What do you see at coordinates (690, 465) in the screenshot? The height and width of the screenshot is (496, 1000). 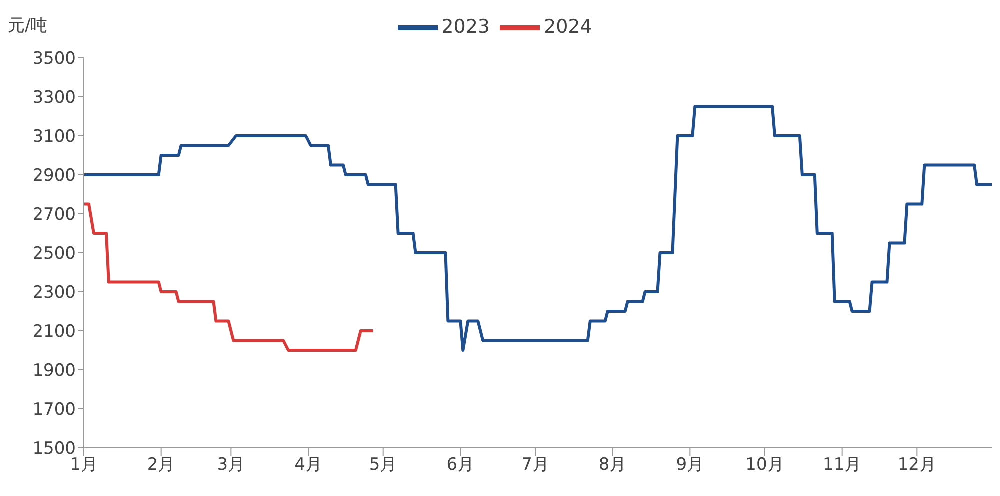 I see `x-tick-label: 9月` at bounding box center [690, 465].